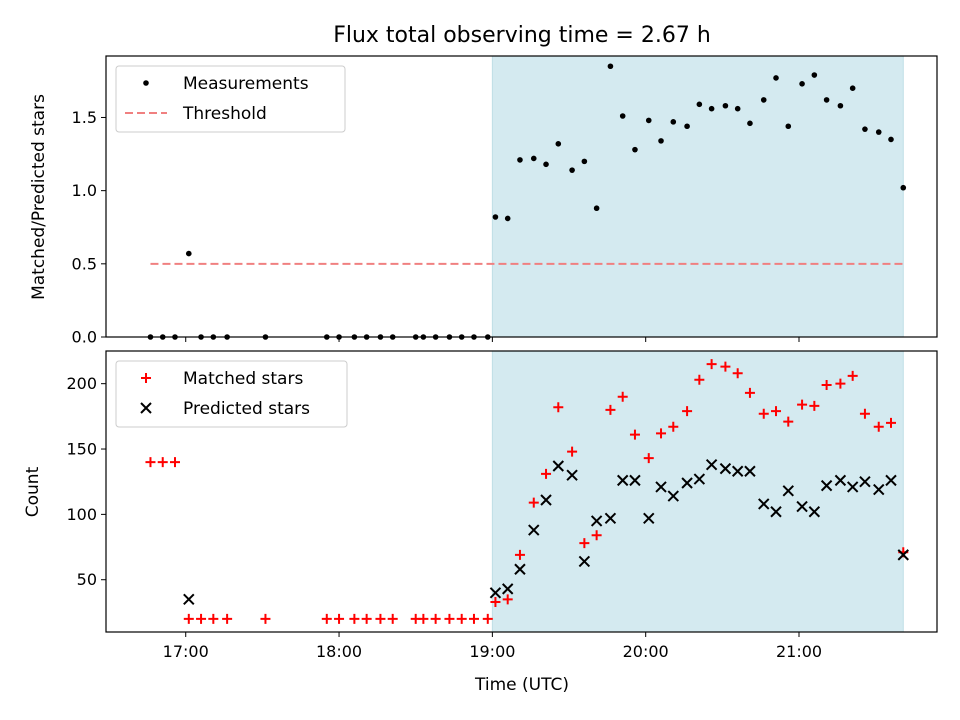  I want to click on y-tick-label: 1.0, so click(84, 190).